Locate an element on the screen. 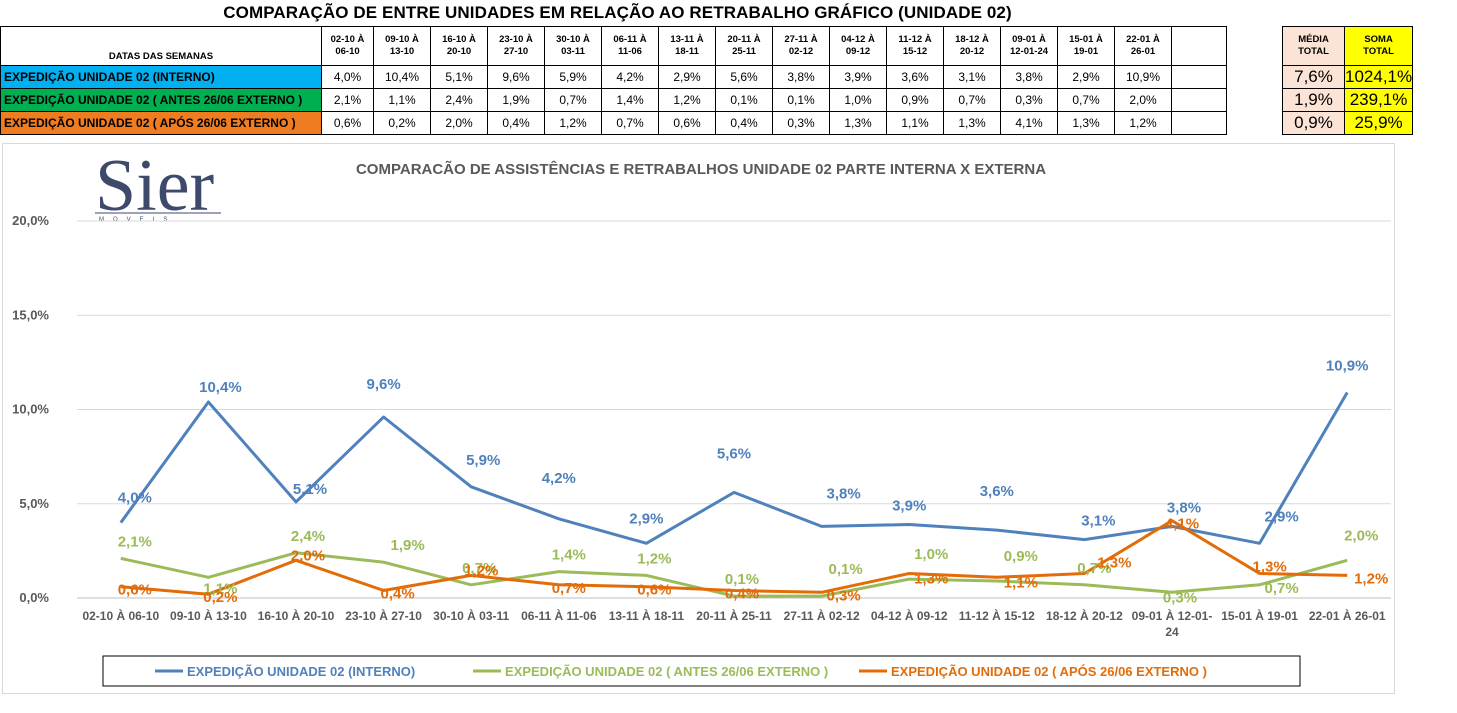 This screenshot has height=713, width=1457. header-line: 09-10 À is located at coordinates (402, 39).